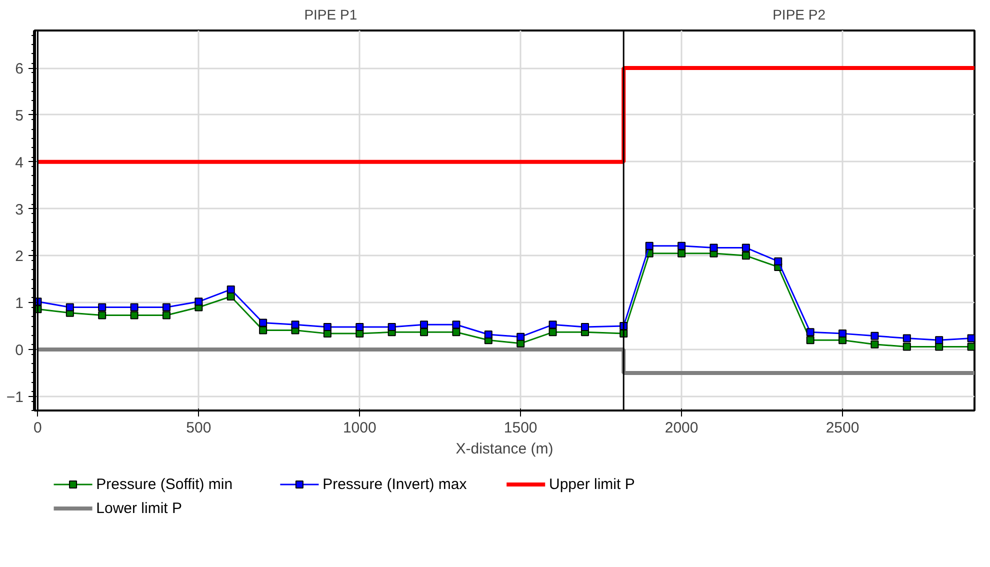  I want to click on y-tick-label: 0, so click(19, 351).